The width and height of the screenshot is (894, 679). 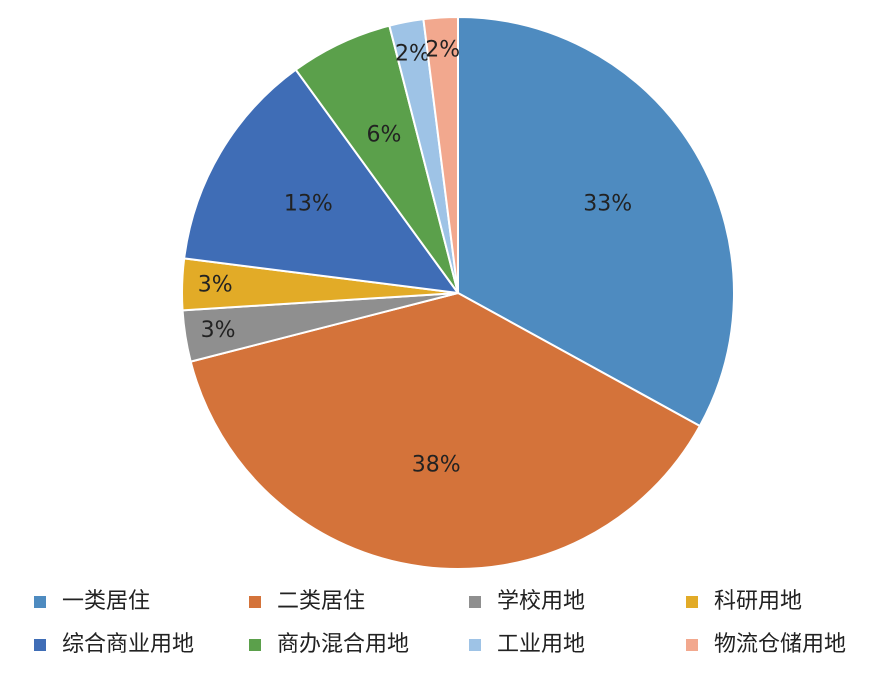 I want to click on legend-label: 二类居住, so click(x=321, y=601).